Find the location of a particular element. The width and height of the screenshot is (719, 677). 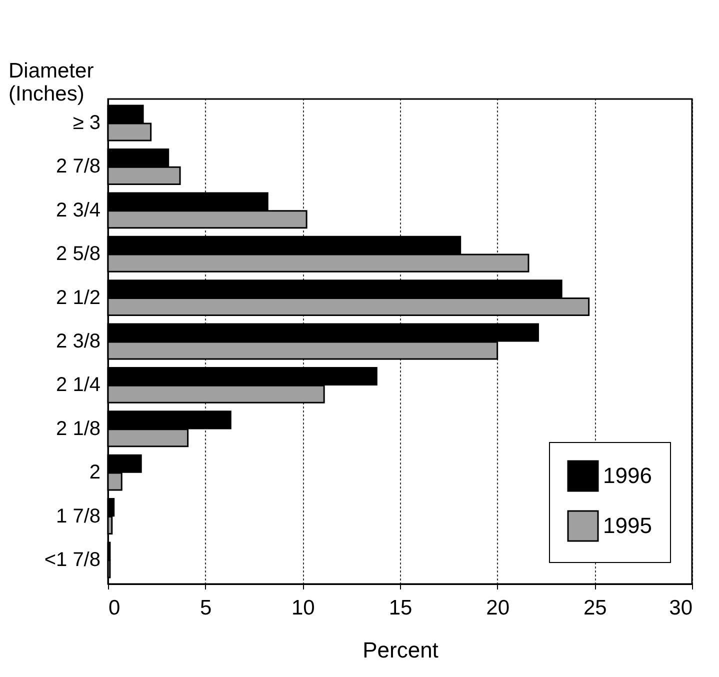

x-tick-label: 20 is located at coordinates (498, 608).